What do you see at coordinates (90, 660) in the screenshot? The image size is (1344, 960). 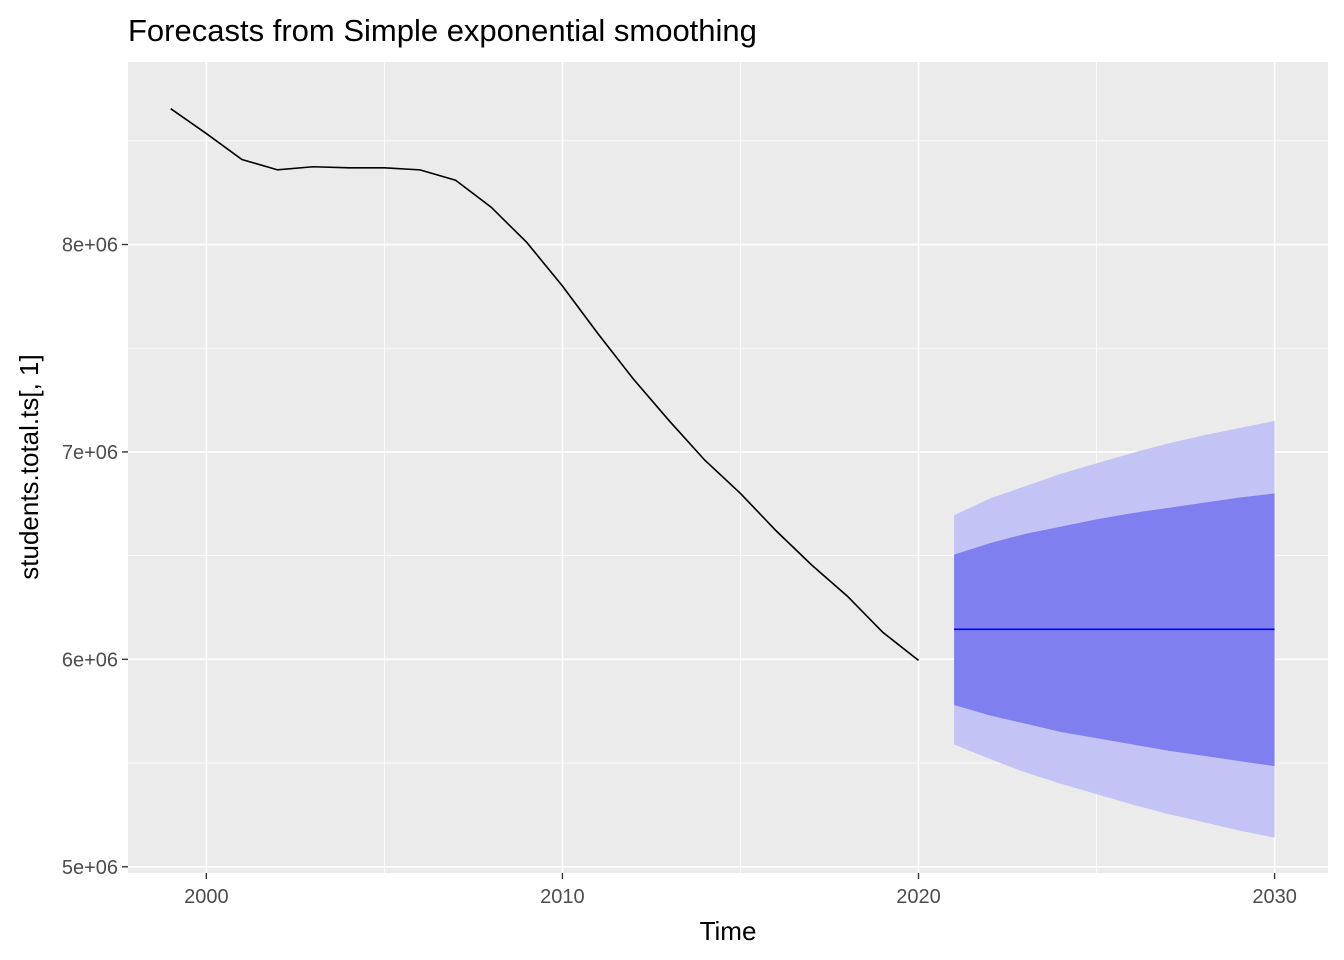 I see `y-tick-label: 6e+06` at bounding box center [90, 660].